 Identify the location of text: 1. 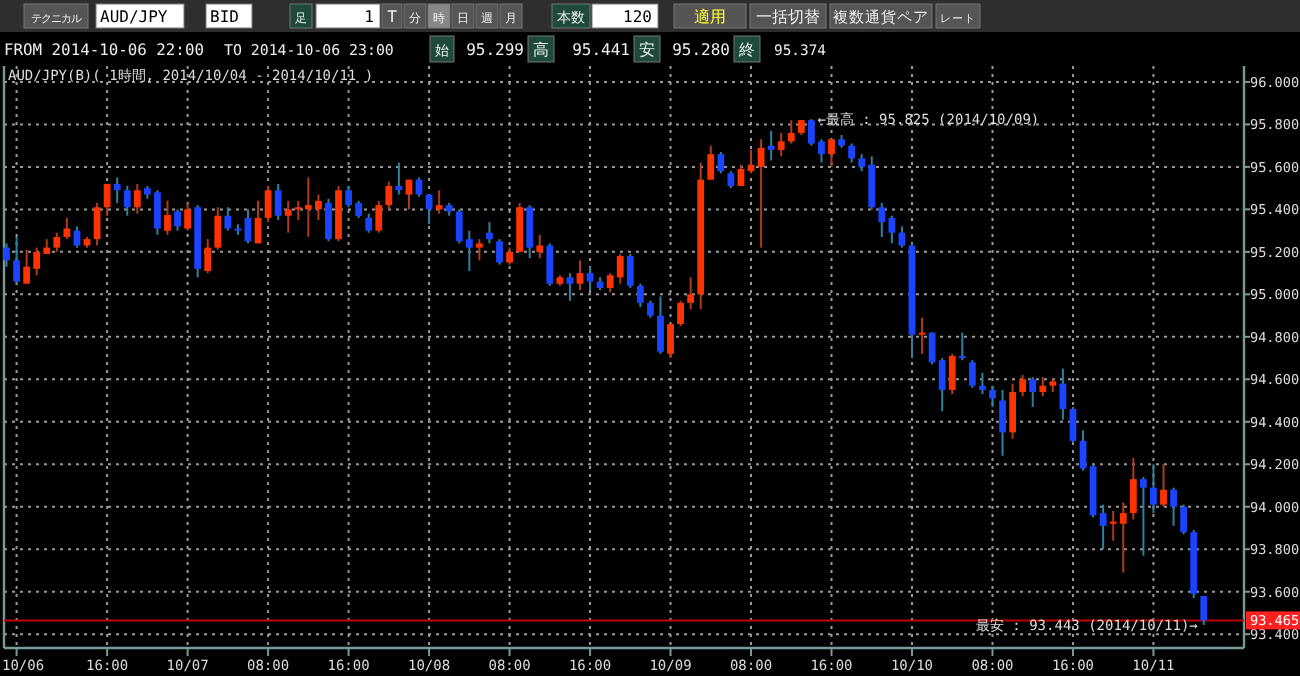
(369, 17).